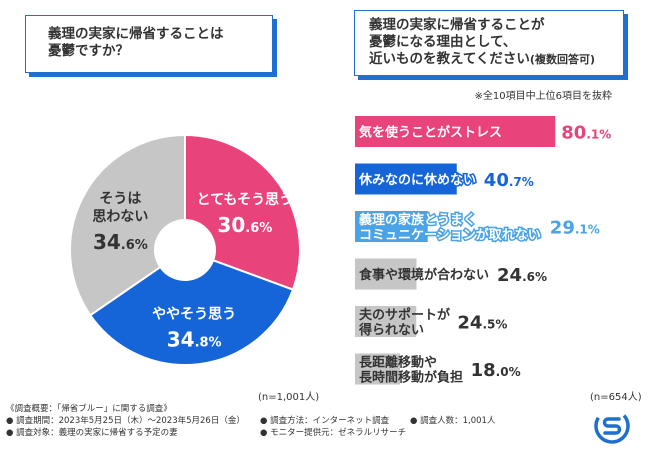 The image size is (650, 450). Describe the element at coordinates (586, 133) in the screenshot. I see `bar-value-label: 80.1%` at that location.